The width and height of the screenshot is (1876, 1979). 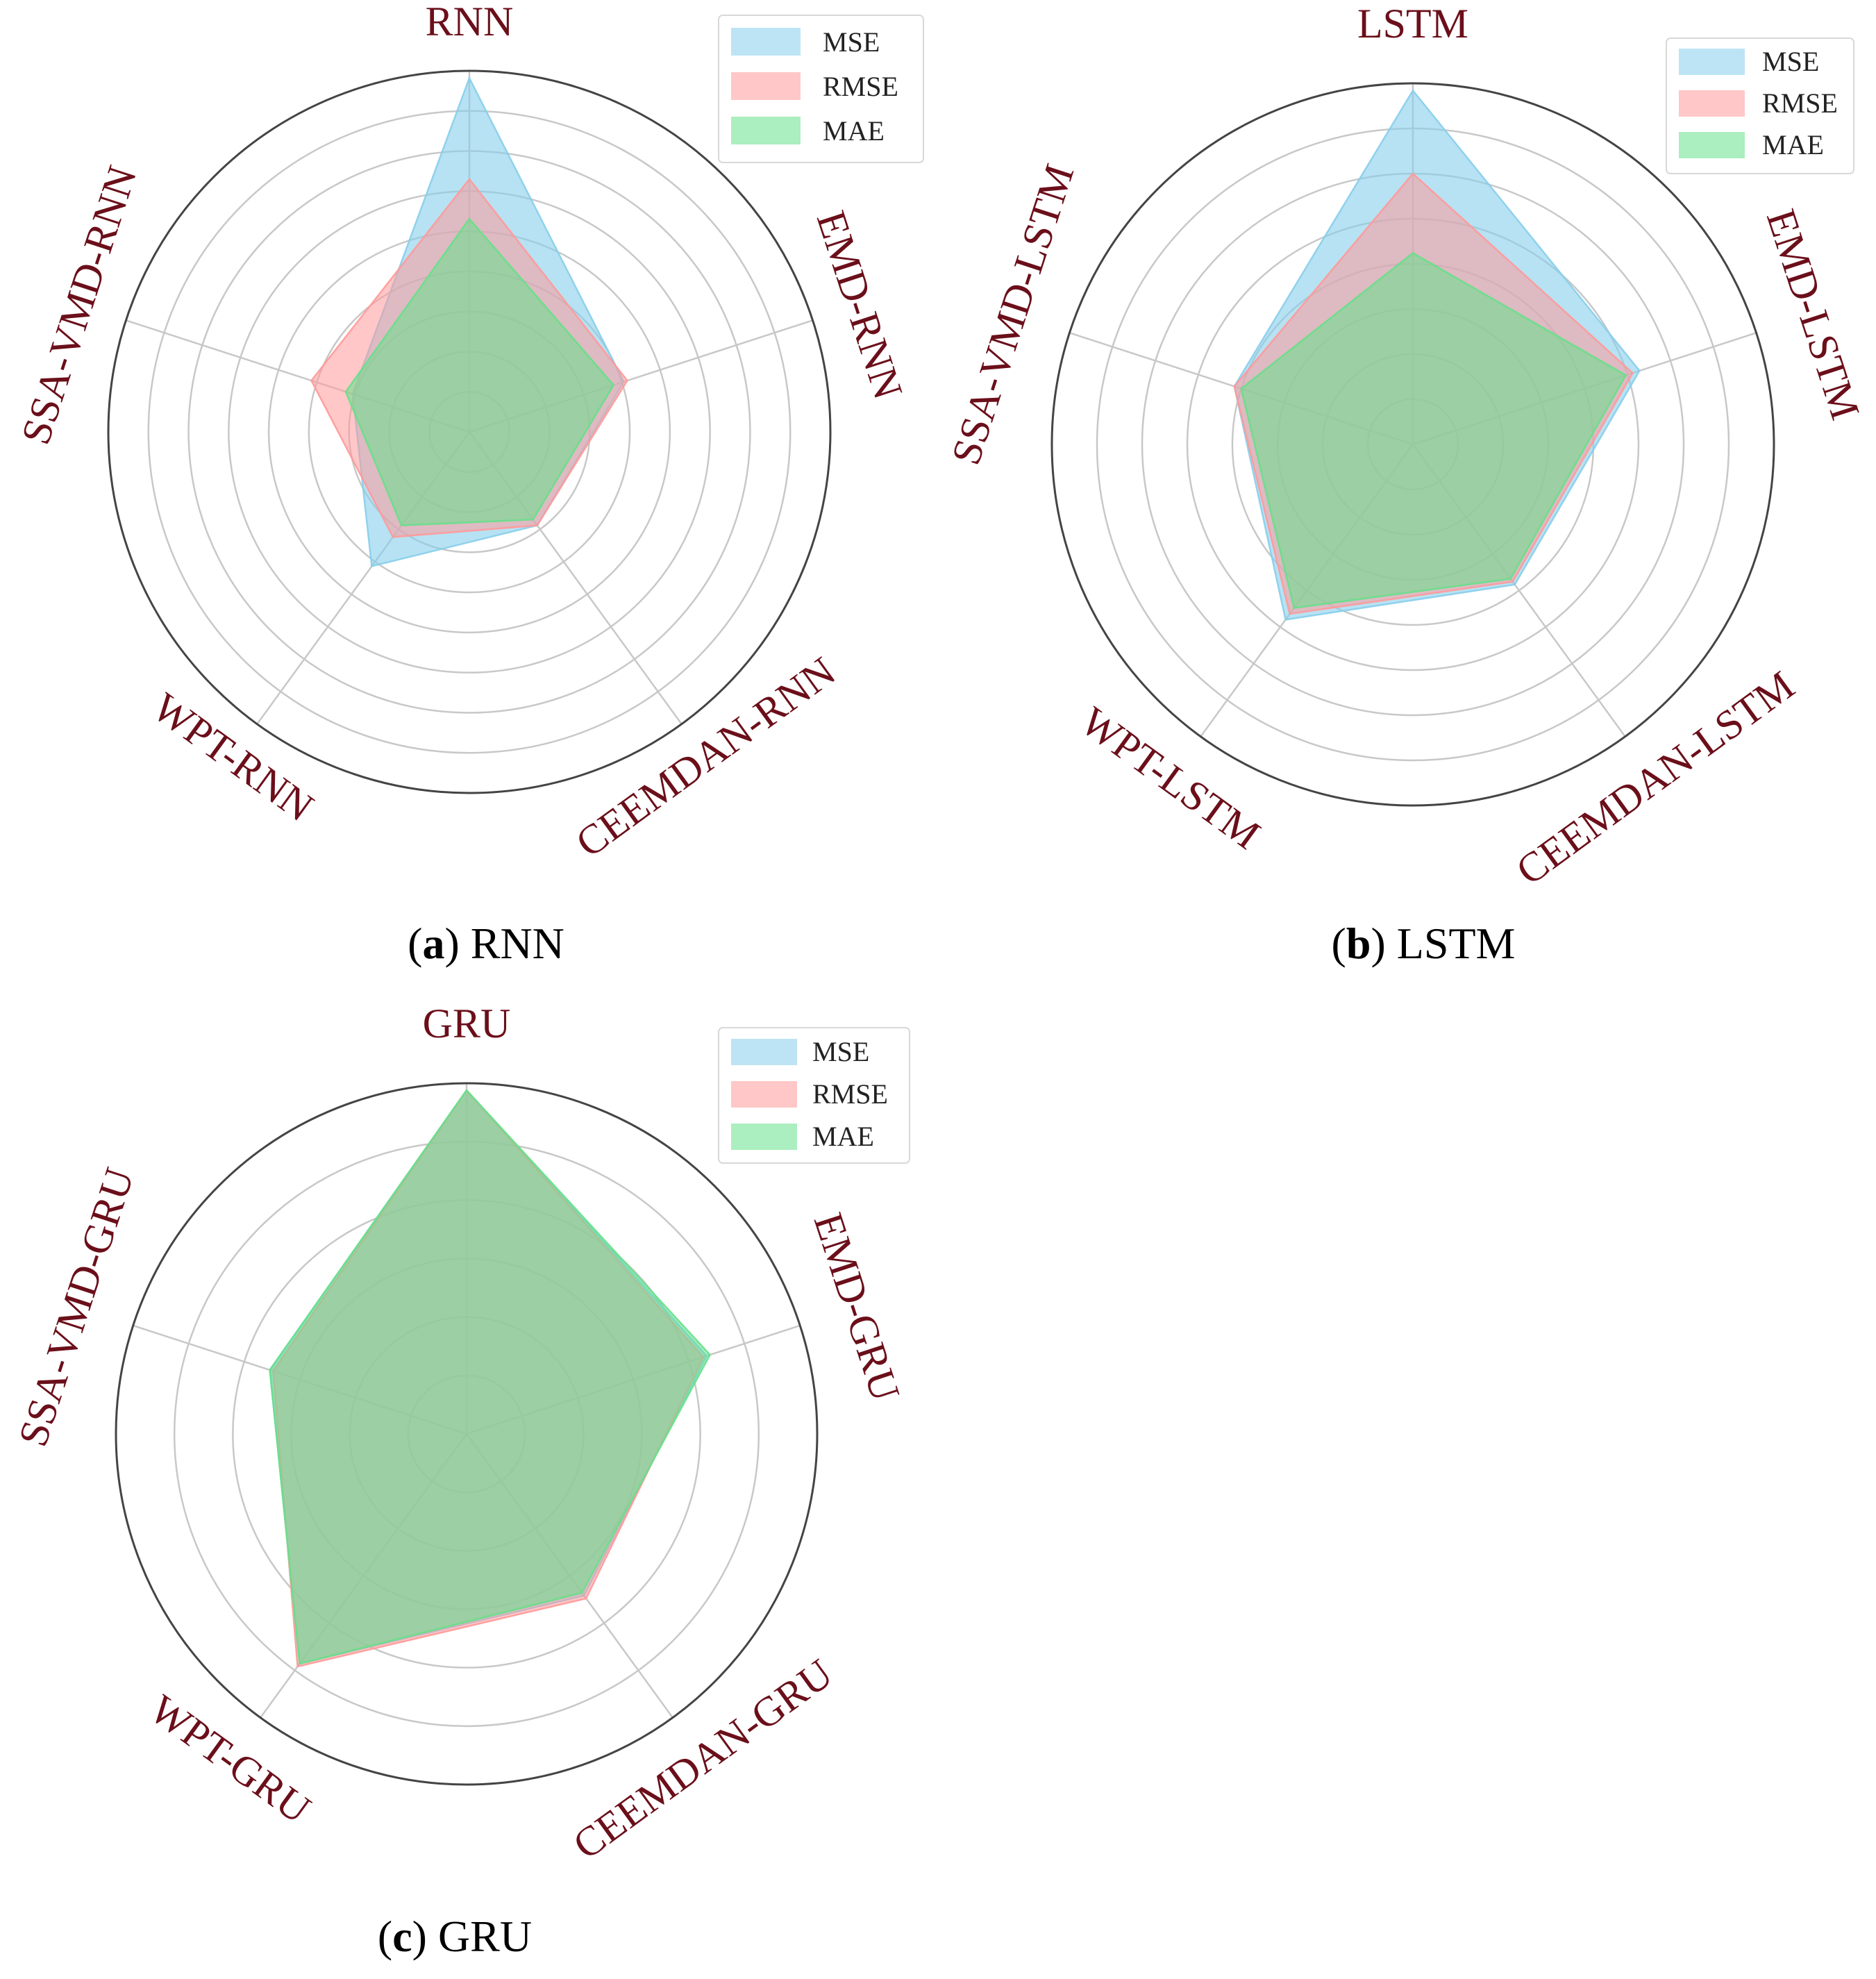 What do you see at coordinates (703, 1759) in the screenshot?
I see `axis-label-ceemdan-gru: CEEMDAN-GRU` at bounding box center [703, 1759].